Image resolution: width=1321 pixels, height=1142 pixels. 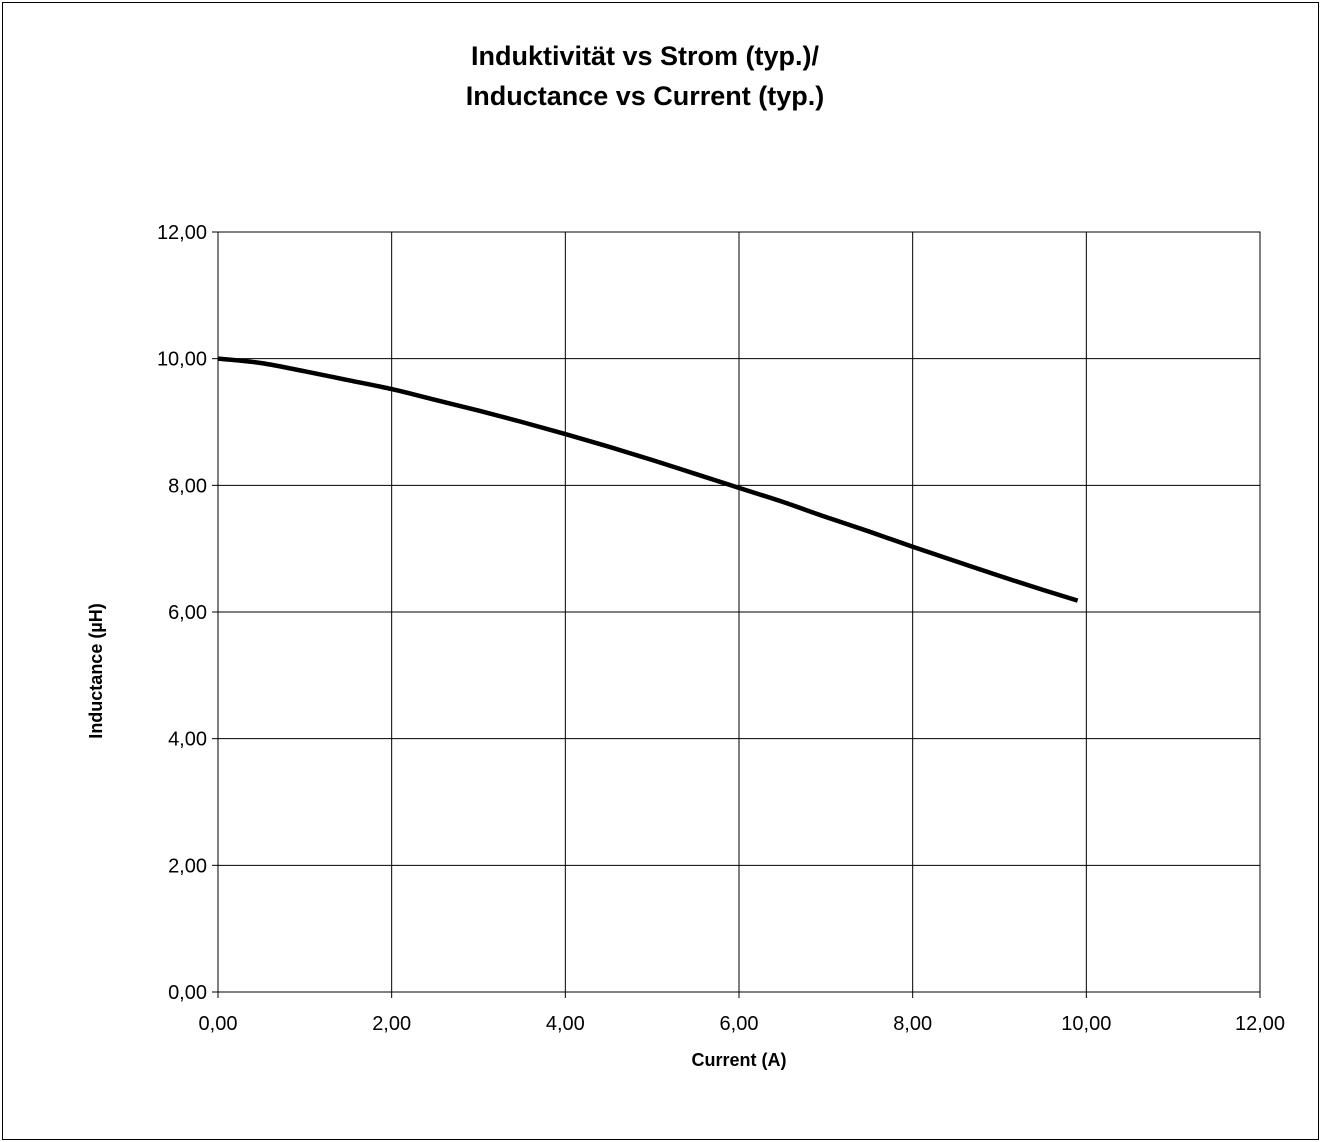 What do you see at coordinates (912, 1024) in the screenshot?
I see `x-tick-label: 8,00` at bounding box center [912, 1024].